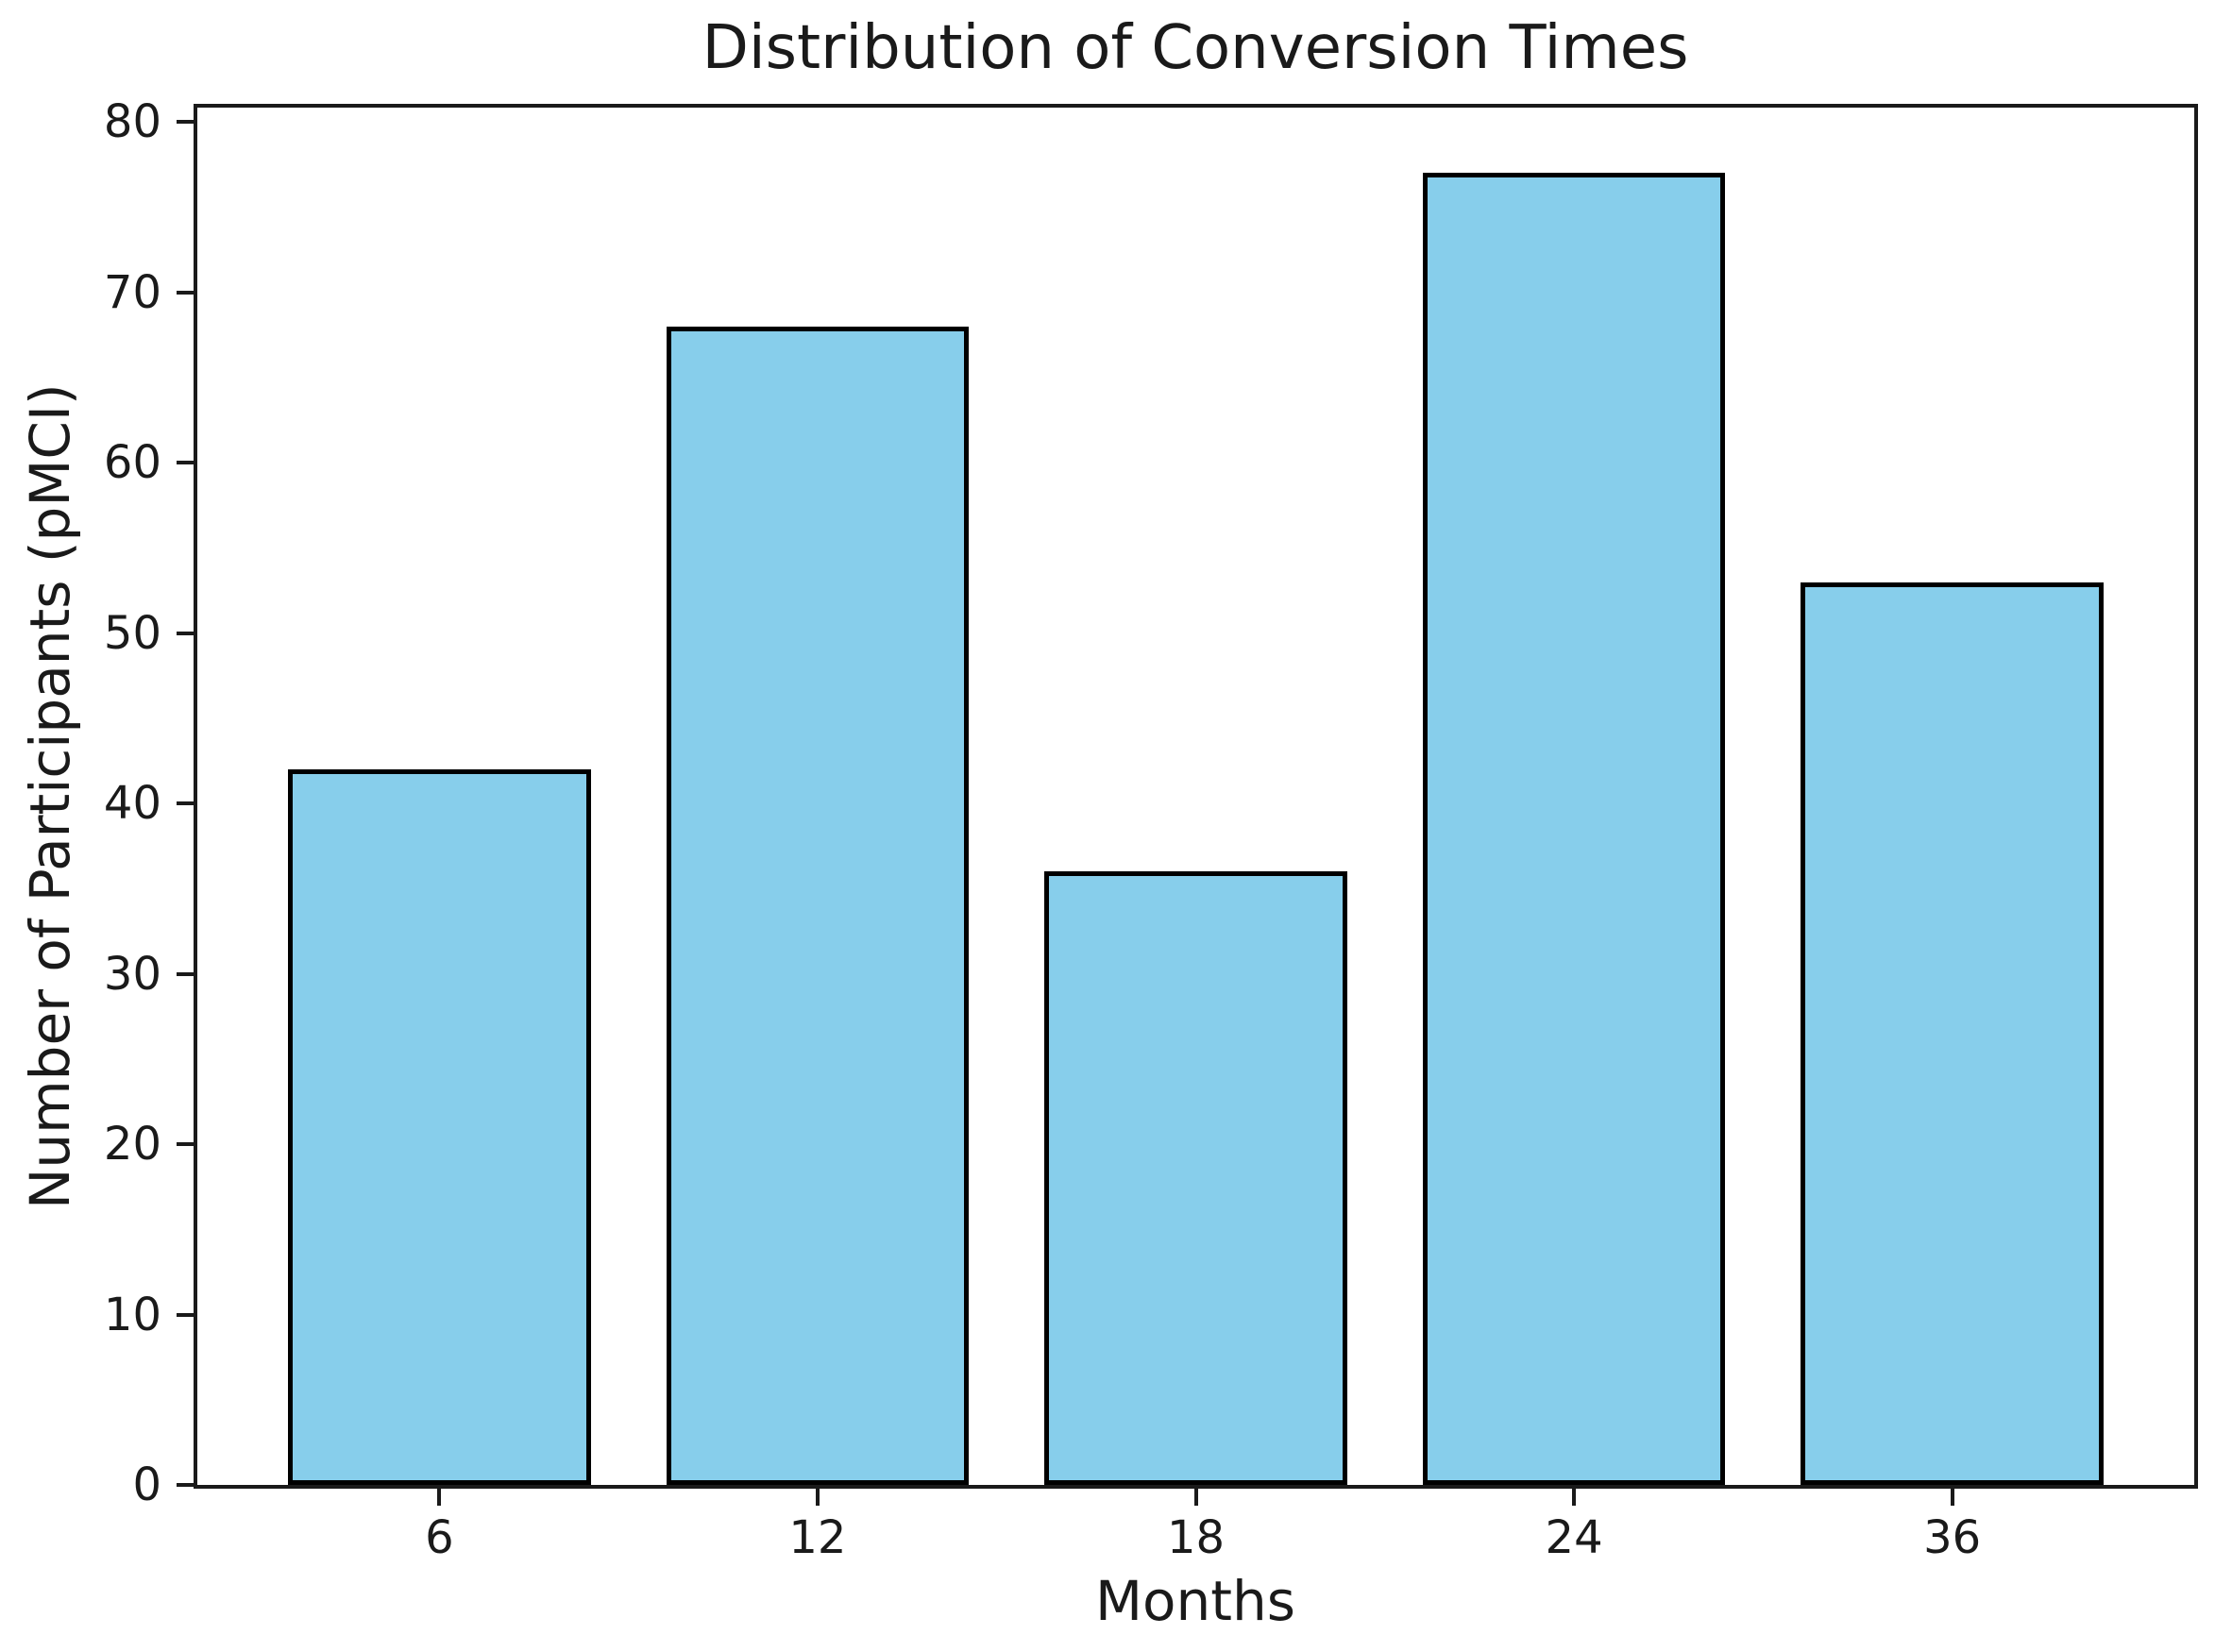 The image size is (2232, 1652). What do you see at coordinates (817, 1537) in the screenshot?
I see `x-tick-label: 12` at bounding box center [817, 1537].